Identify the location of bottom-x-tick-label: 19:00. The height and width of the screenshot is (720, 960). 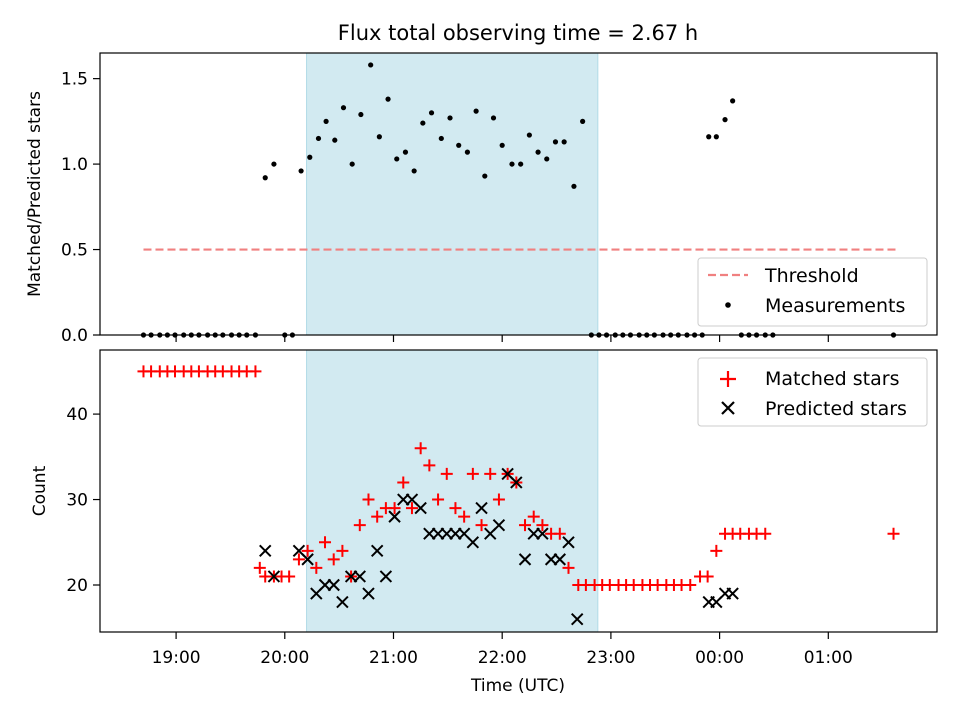
(176, 658).